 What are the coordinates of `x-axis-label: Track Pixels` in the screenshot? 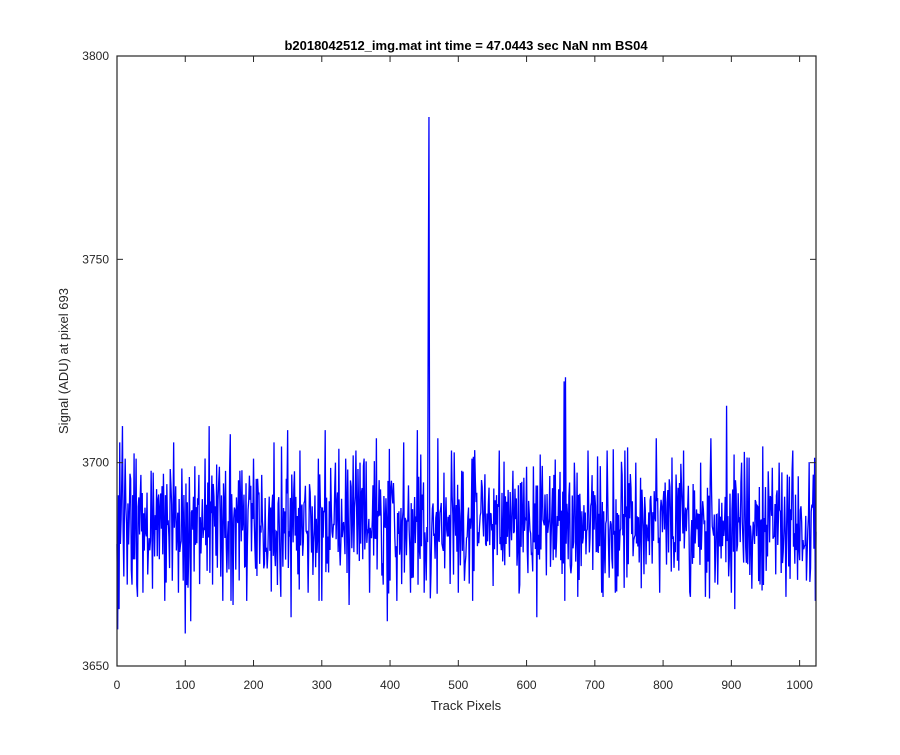 It's located at (466, 705).